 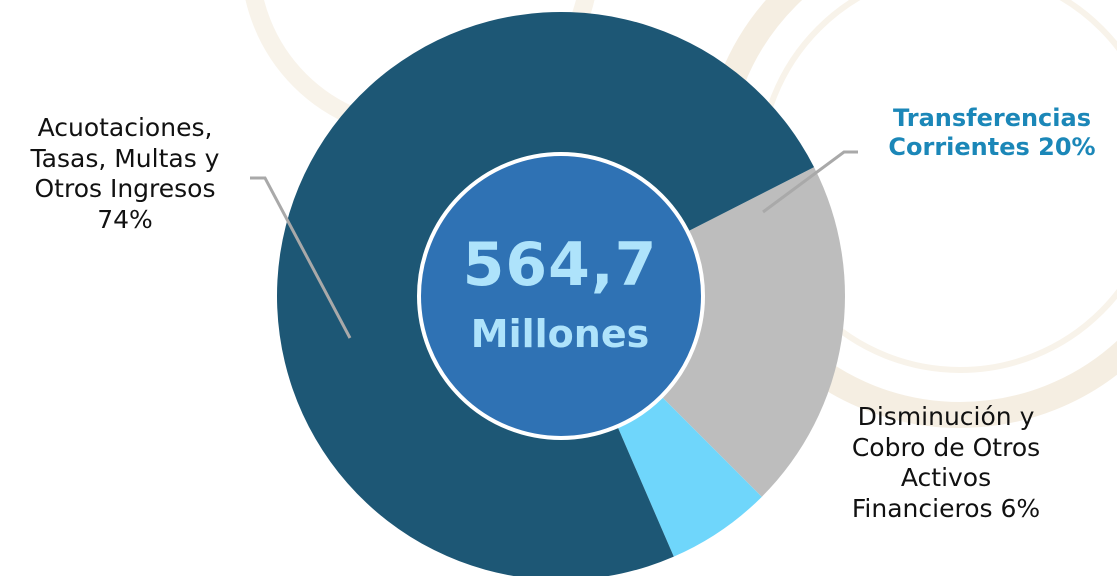 I want to click on center-circle, so click(x=561, y=296).